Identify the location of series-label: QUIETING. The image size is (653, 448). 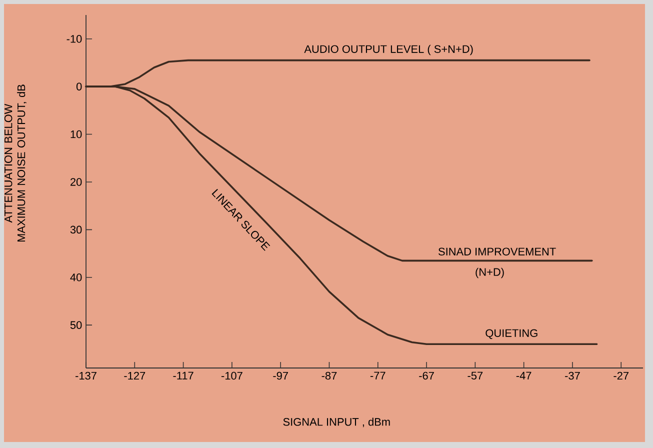
(512, 334).